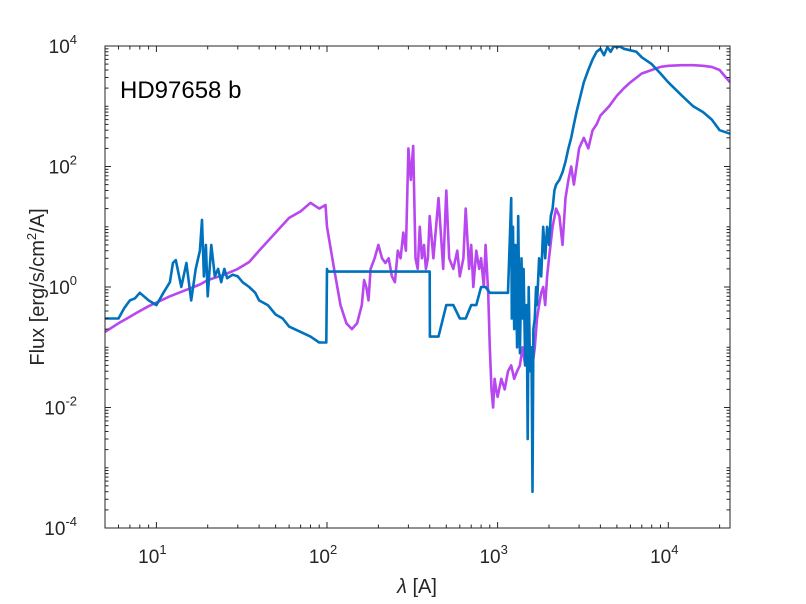 This screenshot has height=604, width=806. What do you see at coordinates (60, 407) in the screenshot?
I see `y-tick-label: 10⁻²` at bounding box center [60, 407].